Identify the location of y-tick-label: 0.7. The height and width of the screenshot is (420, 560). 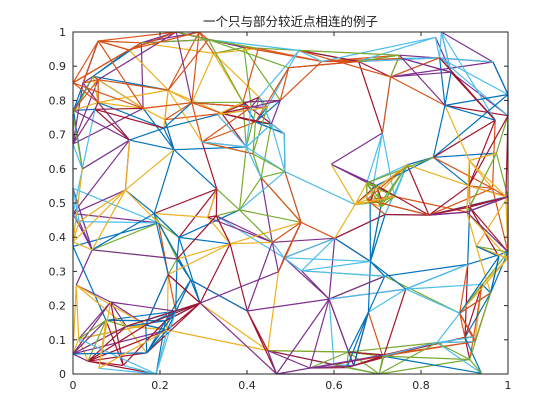
(58, 135).